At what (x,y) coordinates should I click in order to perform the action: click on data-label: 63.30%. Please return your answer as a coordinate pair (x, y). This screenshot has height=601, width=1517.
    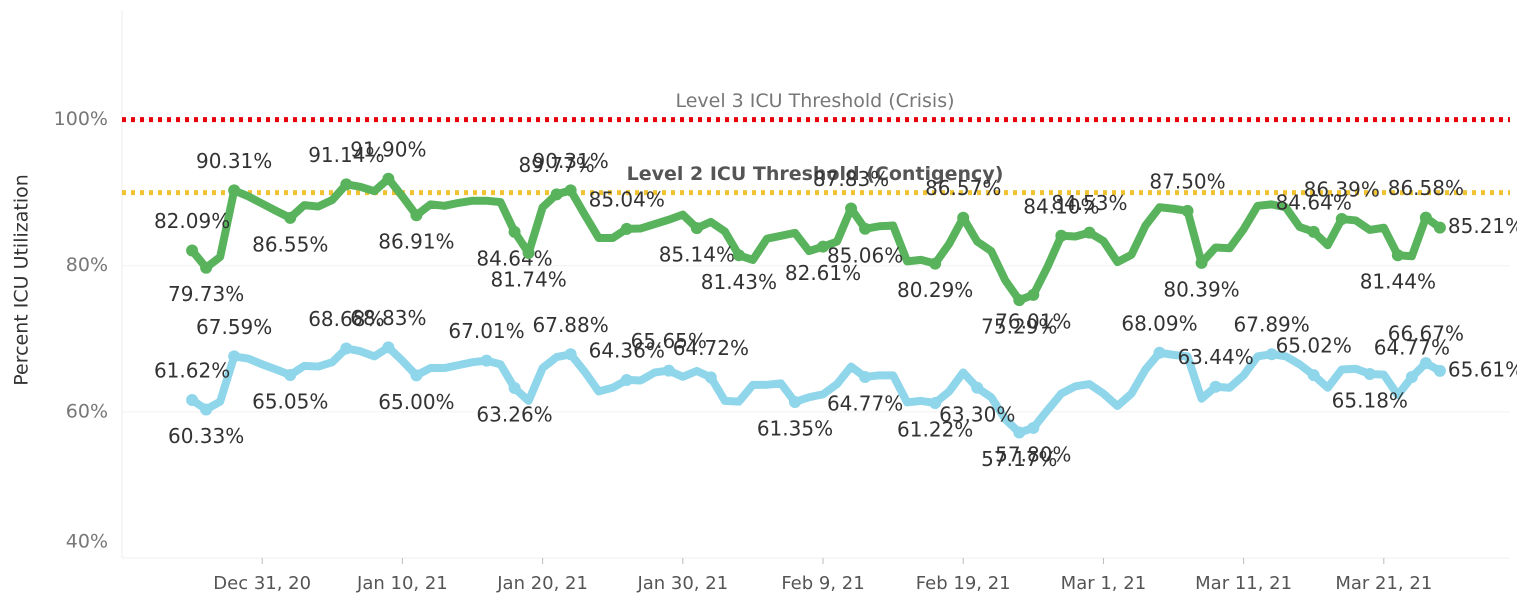
    Looking at the image, I should click on (977, 414).